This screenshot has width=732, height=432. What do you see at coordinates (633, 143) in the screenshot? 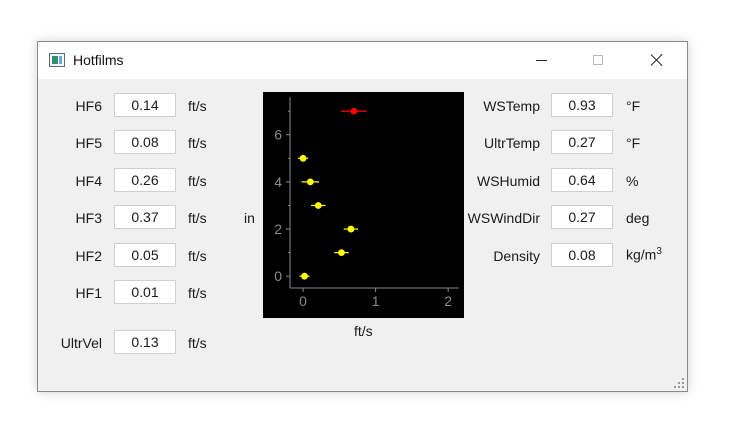
I see `ultrtemp-unit: °F` at bounding box center [633, 143].